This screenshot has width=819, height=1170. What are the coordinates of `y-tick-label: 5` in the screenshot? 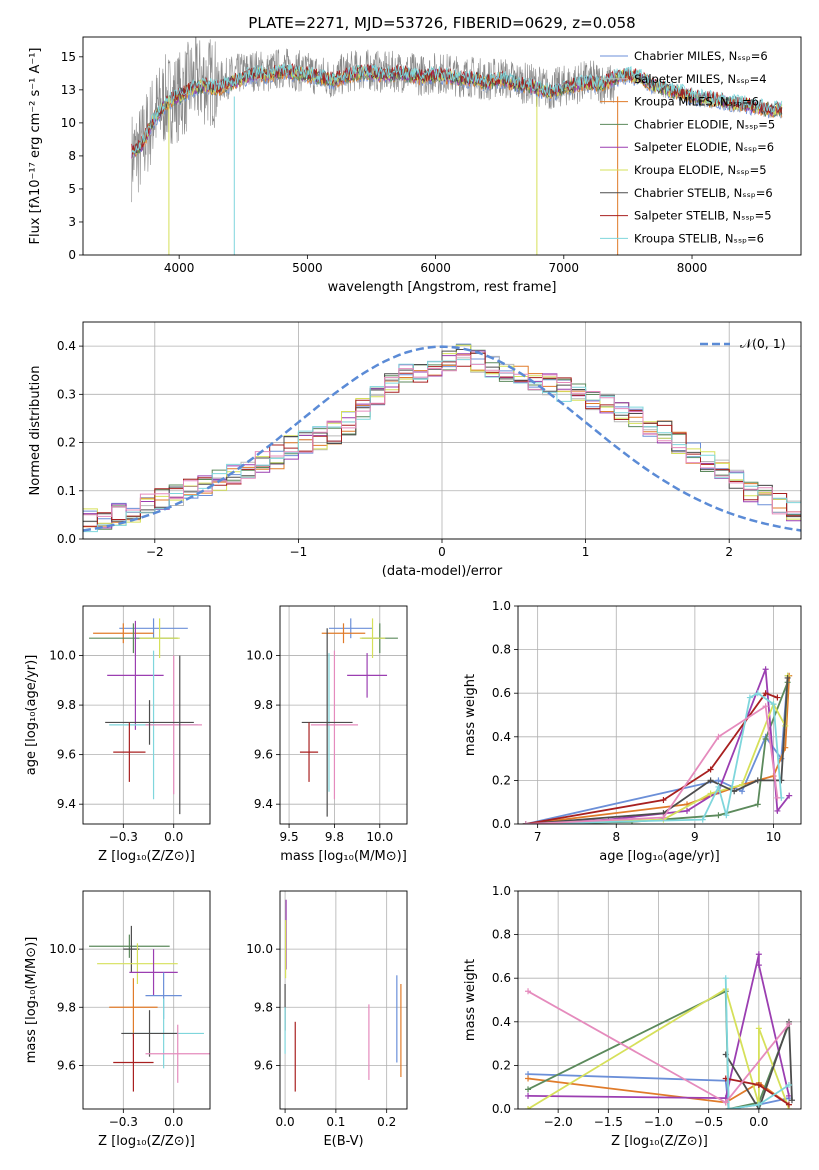 It's located at (72, 189).